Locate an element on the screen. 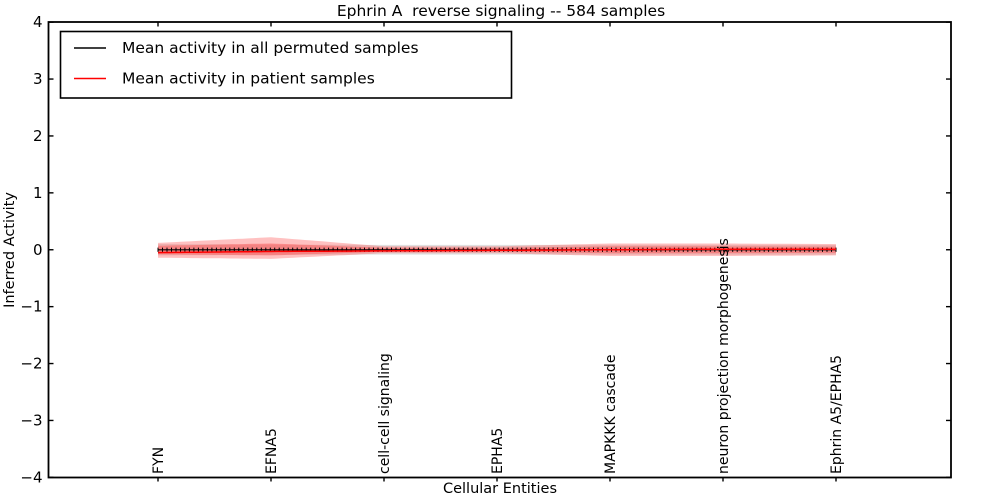  y-tick-label: 4 is located at coordinates (38, 22).